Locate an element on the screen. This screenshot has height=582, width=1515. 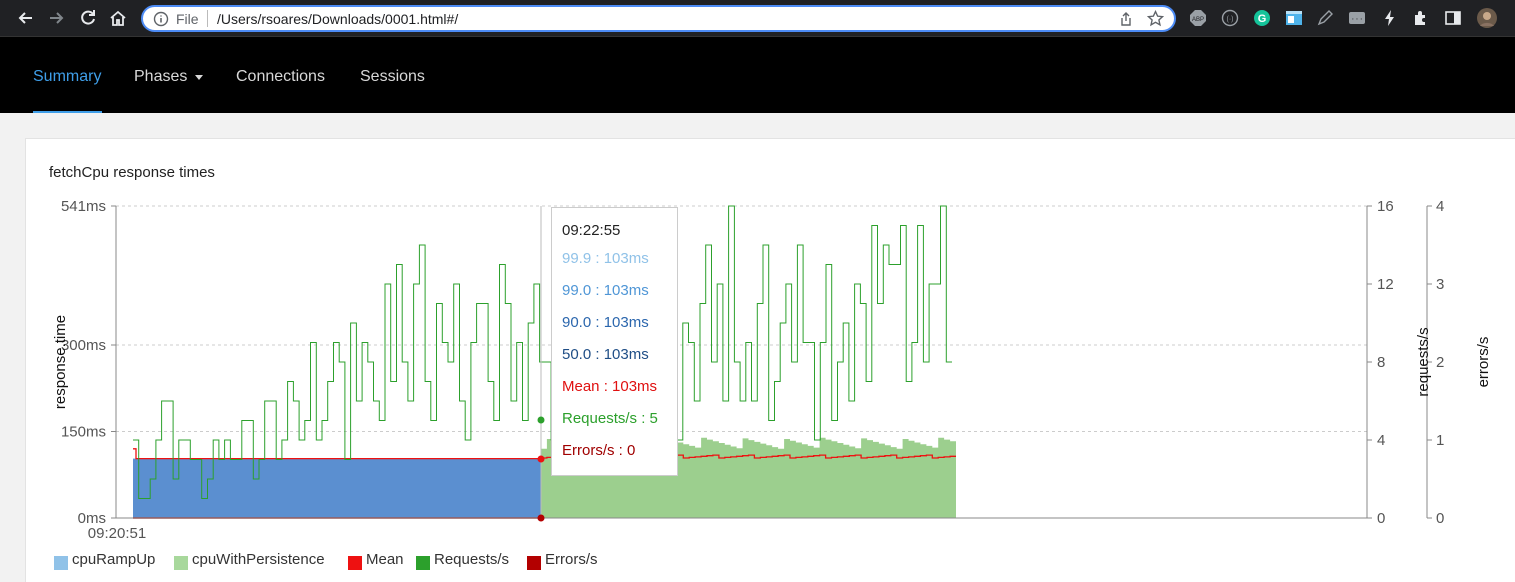
nav-sessions: Sessions is located at coordinates (392, 76).